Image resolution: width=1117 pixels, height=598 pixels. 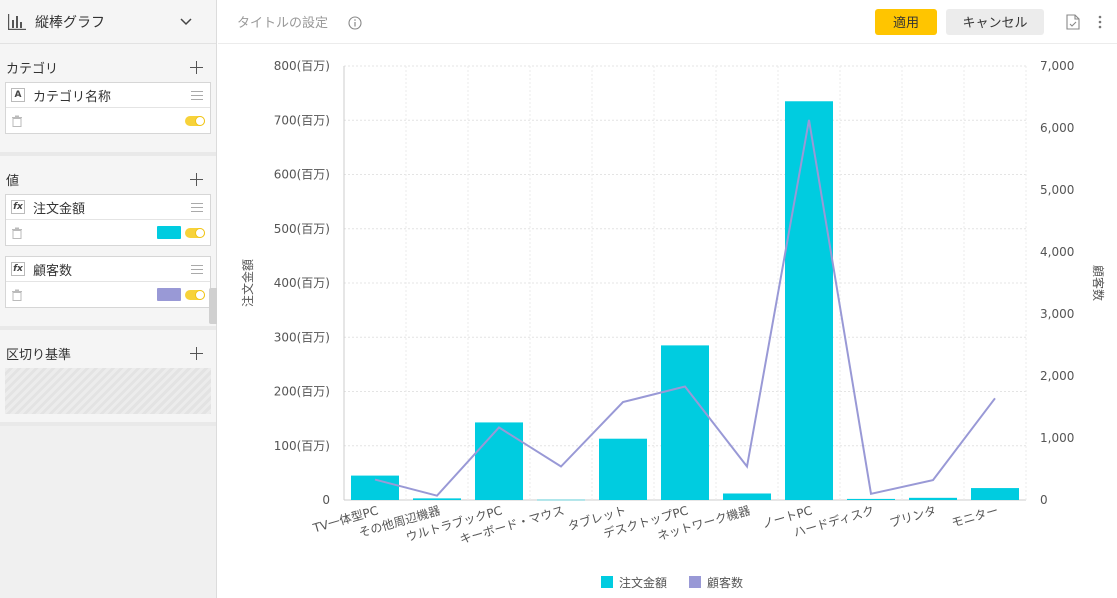 What do you see at coordinates (70, 22) in the screenshot?
I see `chart-type-label: 縦棒グラフ` at bounding box center [70, 22].